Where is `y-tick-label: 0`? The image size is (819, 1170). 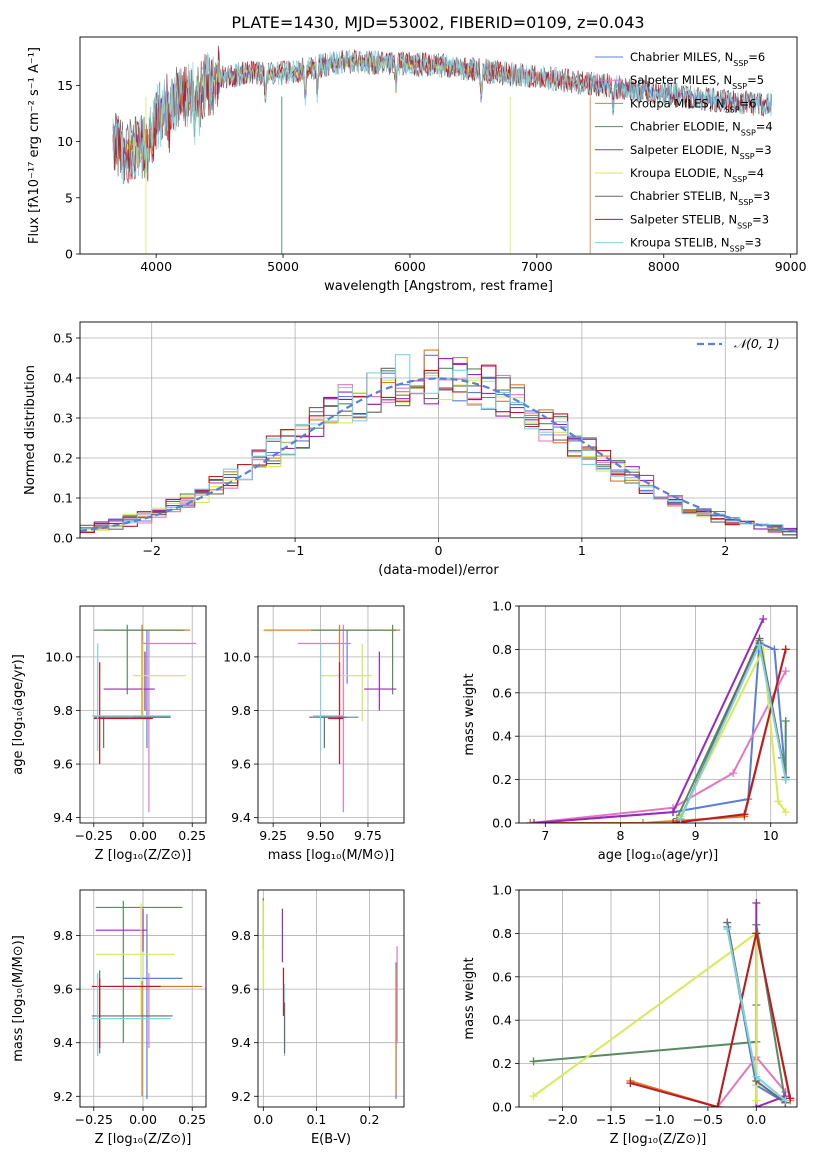
y-tick-label: 0 is located at coordinates (69, 254).